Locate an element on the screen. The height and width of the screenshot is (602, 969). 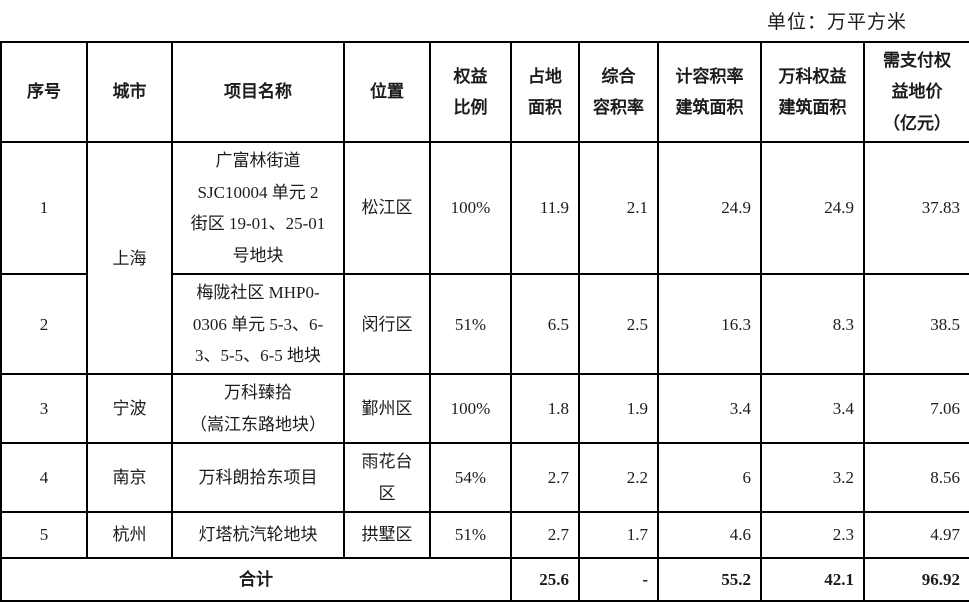
col-header-no: 序号 is located at coordinates (44, 92).